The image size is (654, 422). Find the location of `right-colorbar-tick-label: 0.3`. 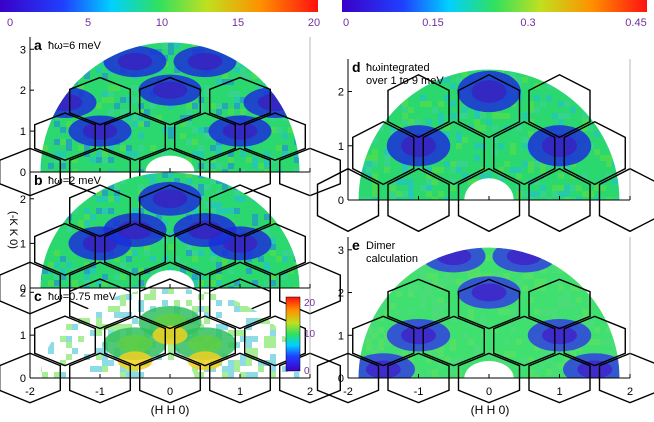

right-colorbar-tick-label: 0.3 is located at coordinates (527, 23).